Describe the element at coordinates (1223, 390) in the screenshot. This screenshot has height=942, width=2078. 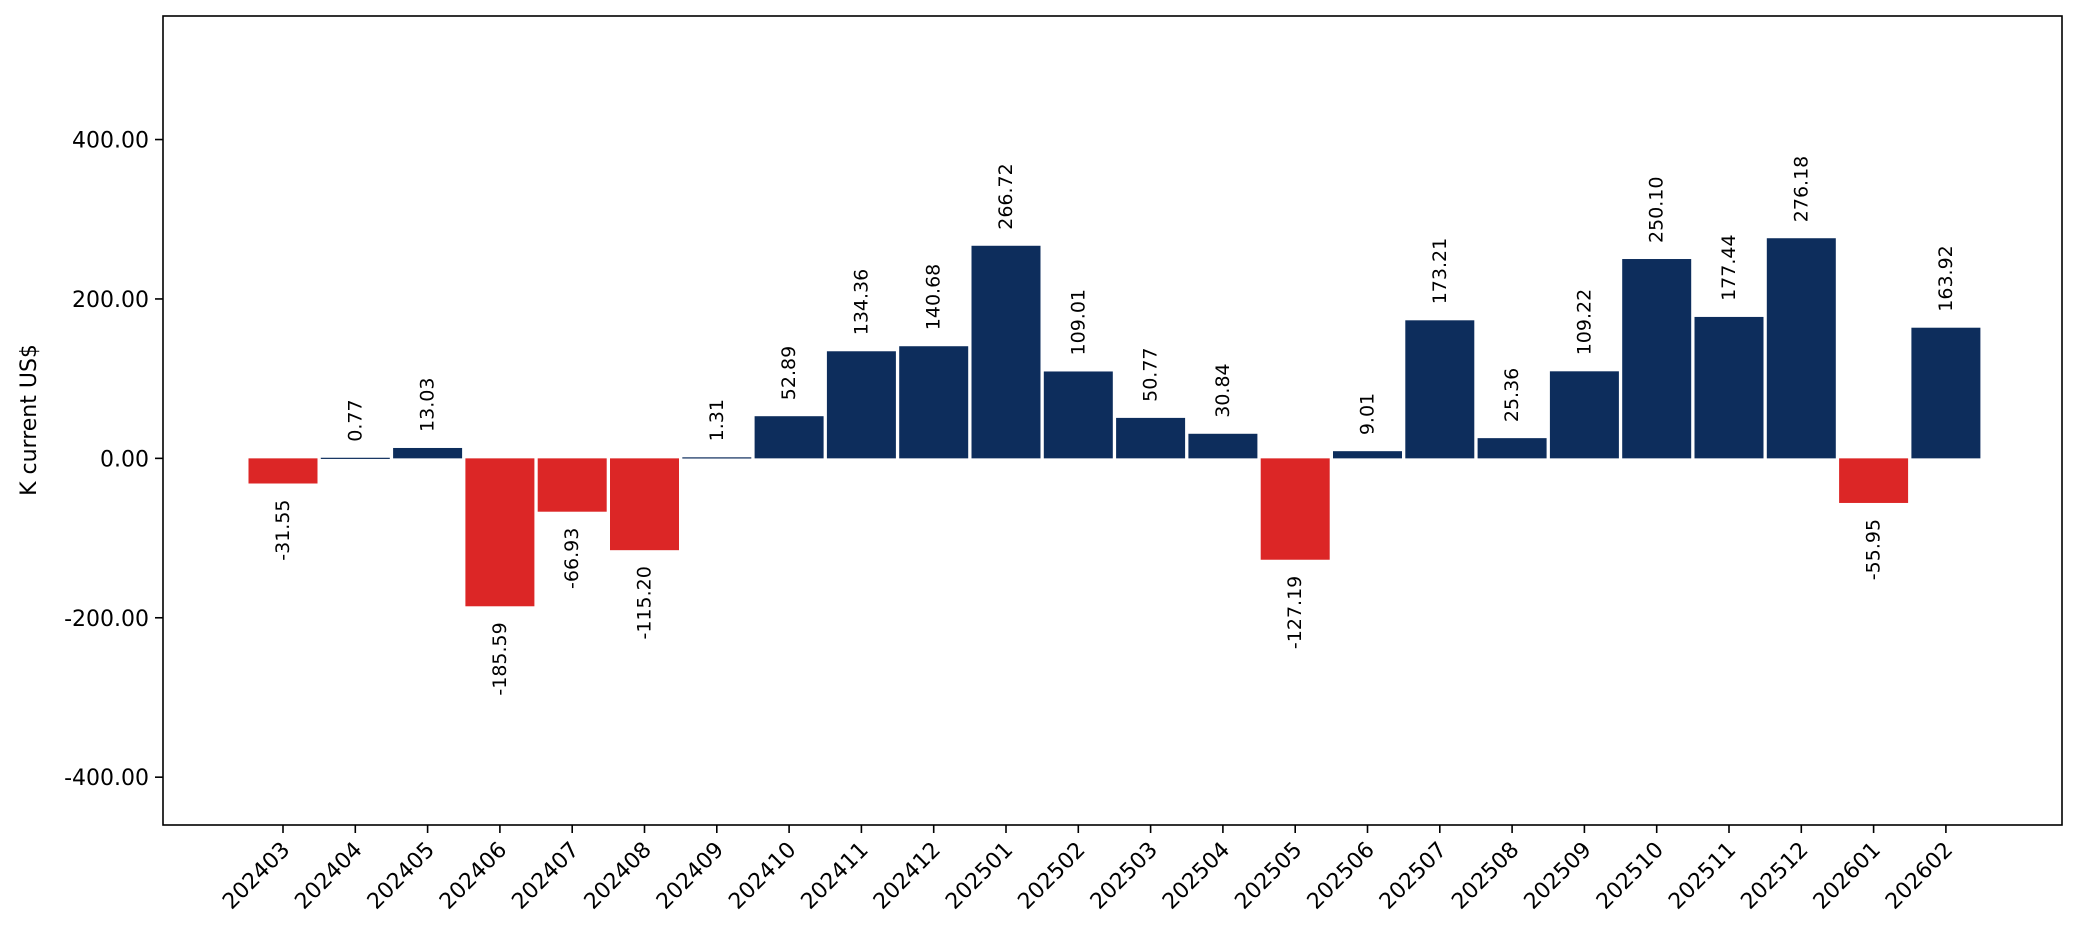
I see `data-label: 30.84` at that location.